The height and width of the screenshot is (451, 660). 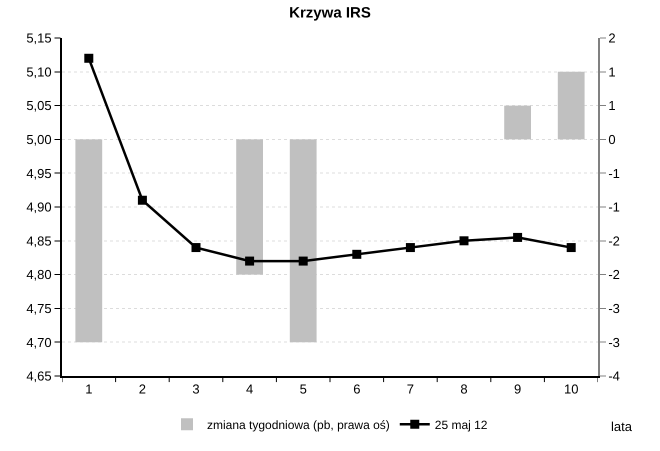 I want to click on y2-tick-label: 0, so click(x=612, y=139).